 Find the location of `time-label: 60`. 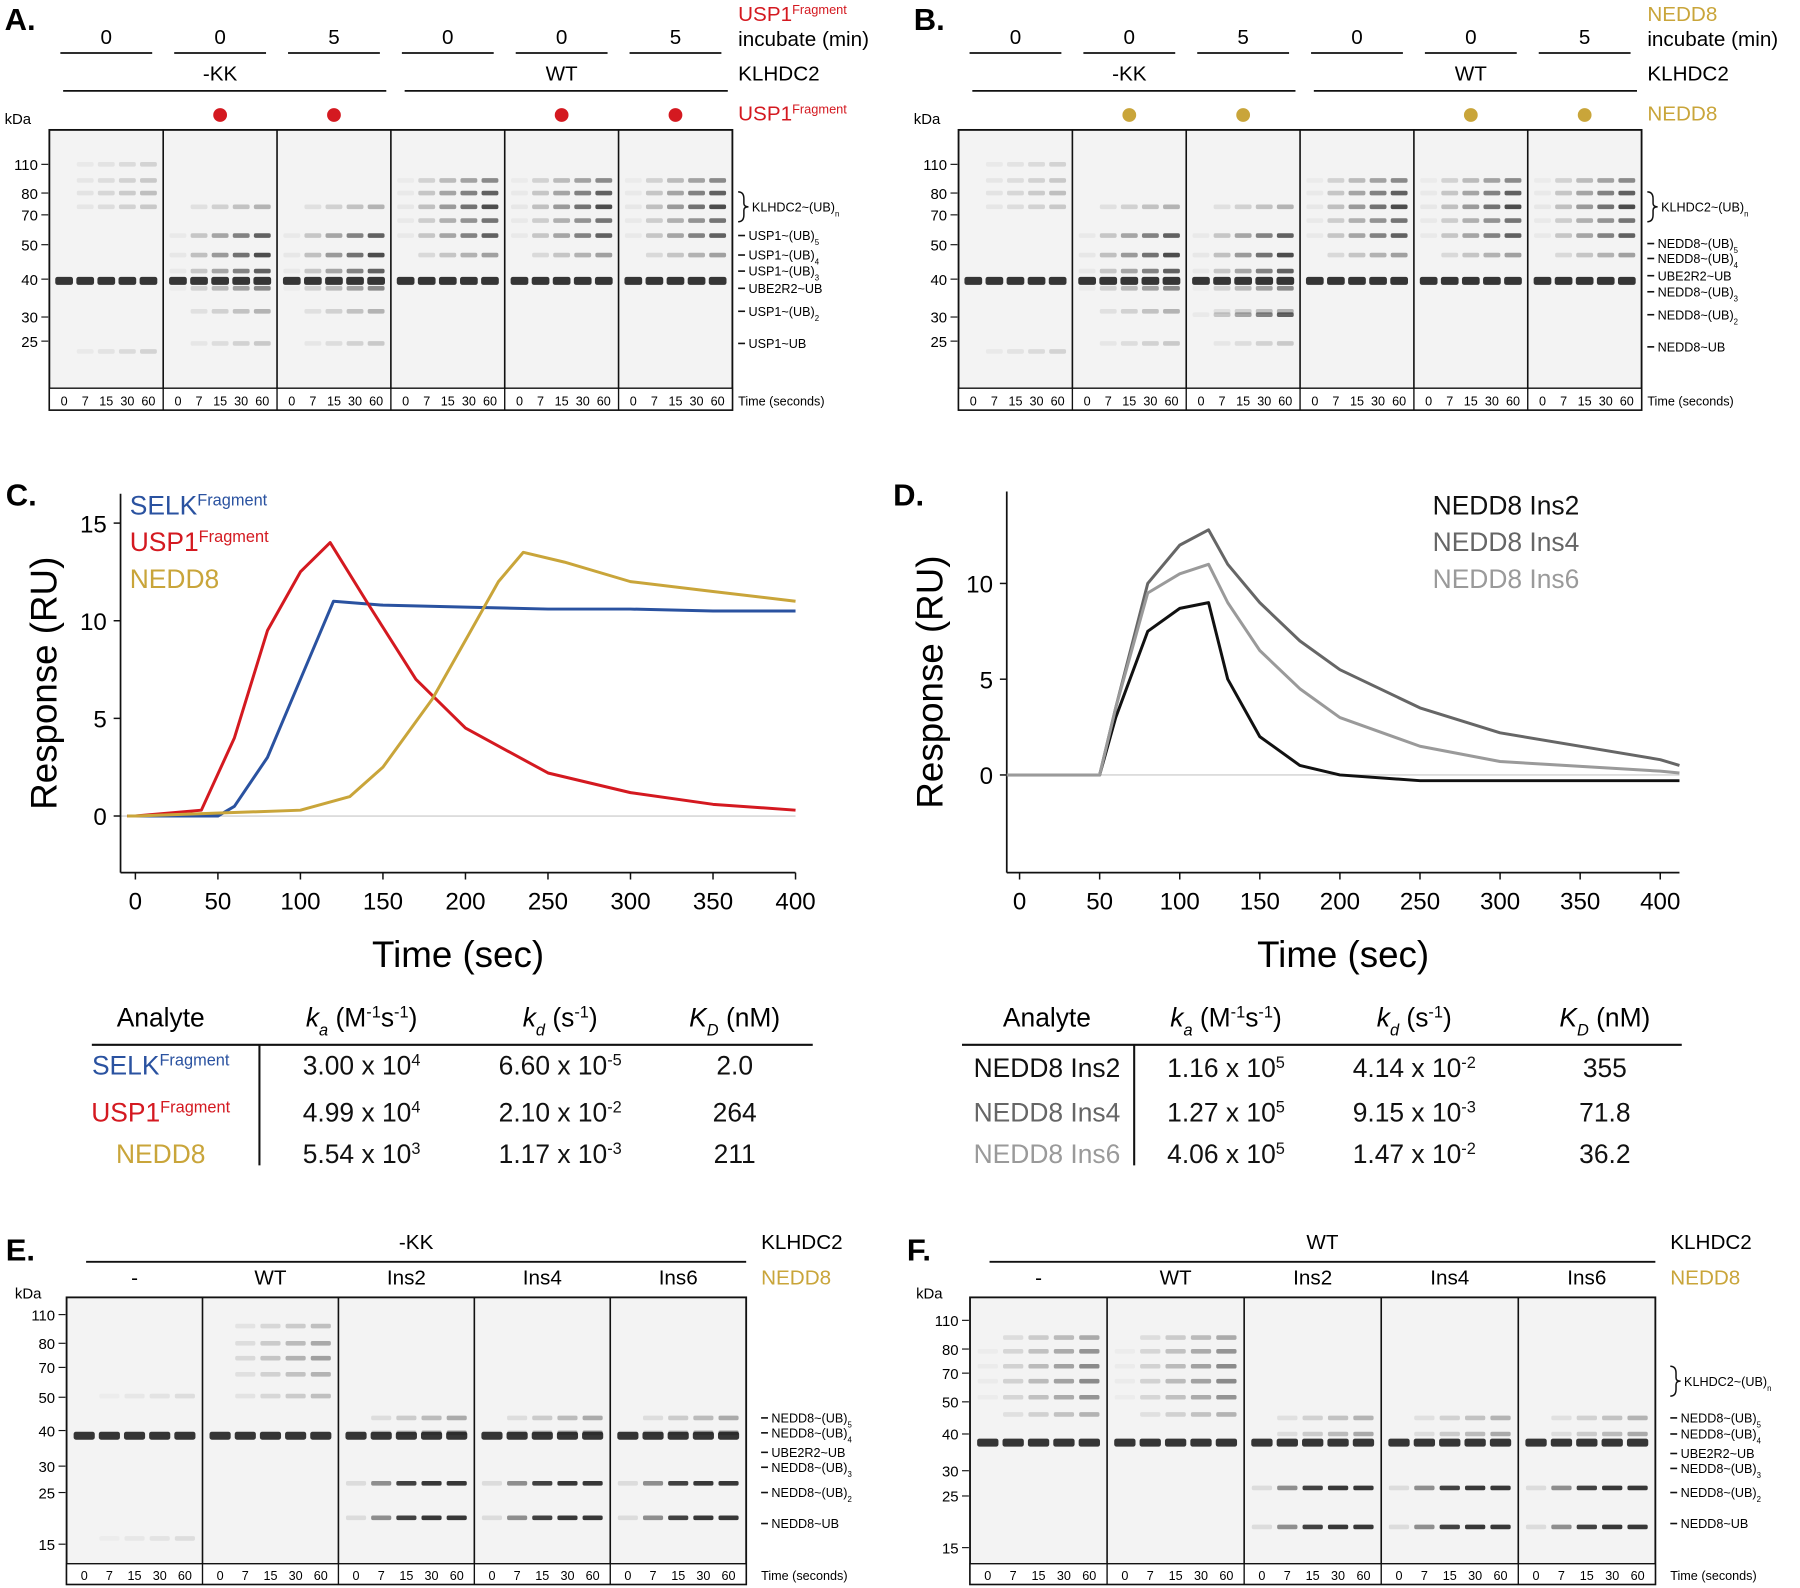

time-label: 60 is located at coordinates (1638, 1576).